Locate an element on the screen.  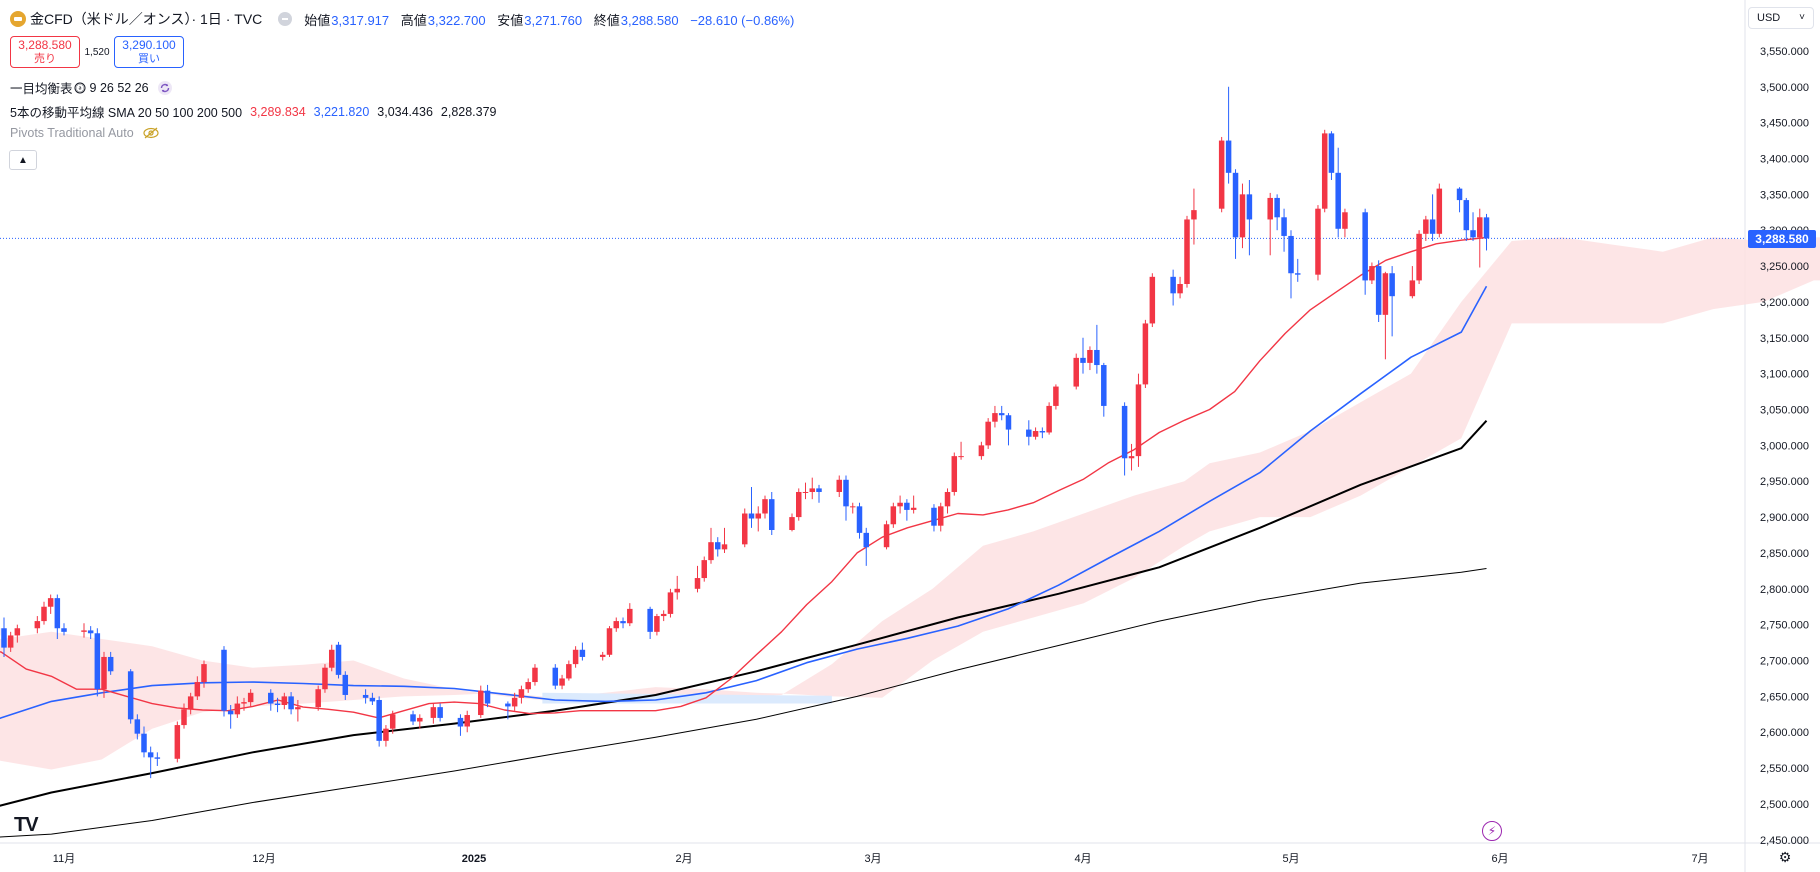
symbol-title: 金CFD（米ドル／オンス）· 1日 · TVC is located at coordinates (146, 19).